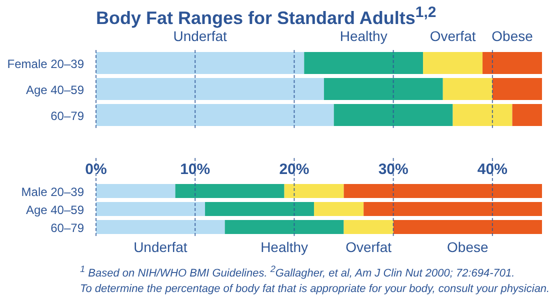 Image resolution: width=550 pixels, height=303 pixels. Describe the element at coordinates (45, 64) in the screenshot. I see `y-tick-label: Female 20–39` at that location.